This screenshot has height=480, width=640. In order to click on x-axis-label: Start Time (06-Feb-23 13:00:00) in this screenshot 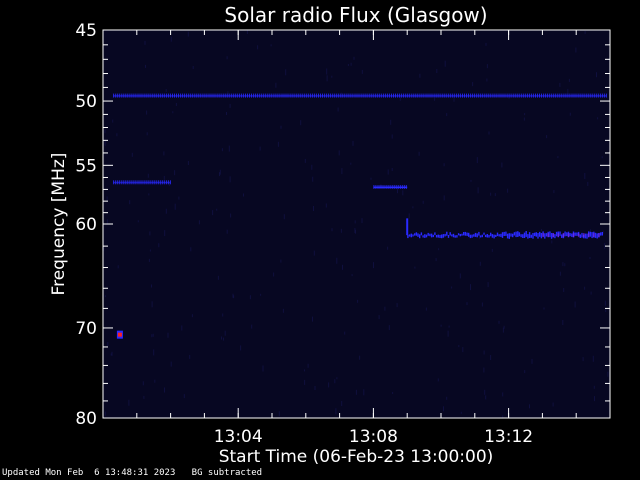, I will do `click(356, 457)`.